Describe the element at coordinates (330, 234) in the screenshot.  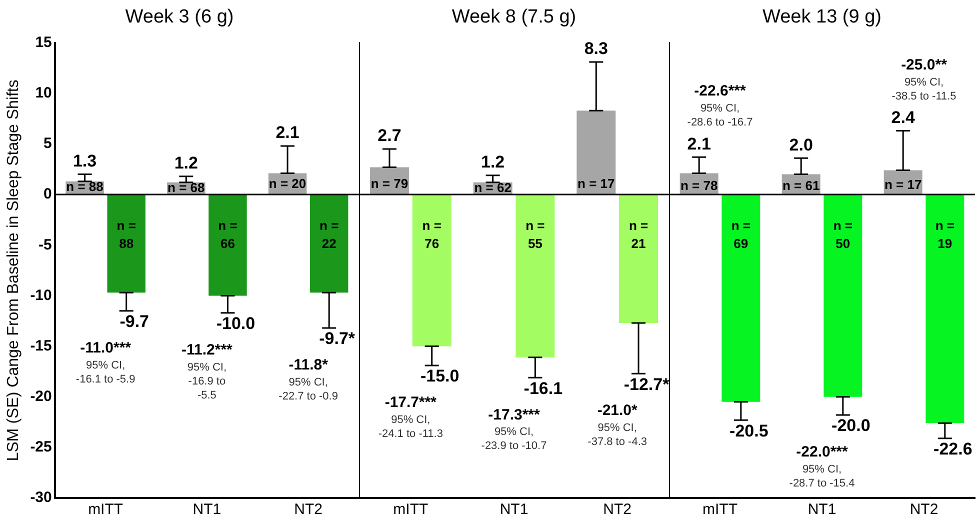
I see `annotation: n = 22` at that location.